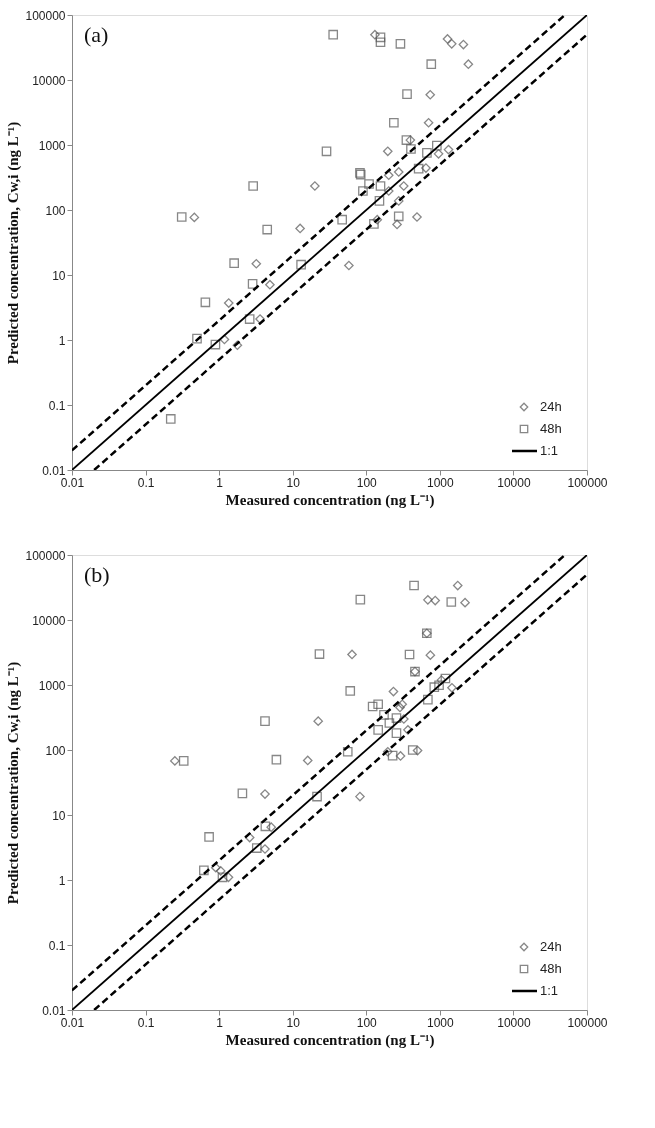  What do you see at coordinates (97, 574) in the screenshot?
I see `annotation: (b)` at bounding box center [97, 574].